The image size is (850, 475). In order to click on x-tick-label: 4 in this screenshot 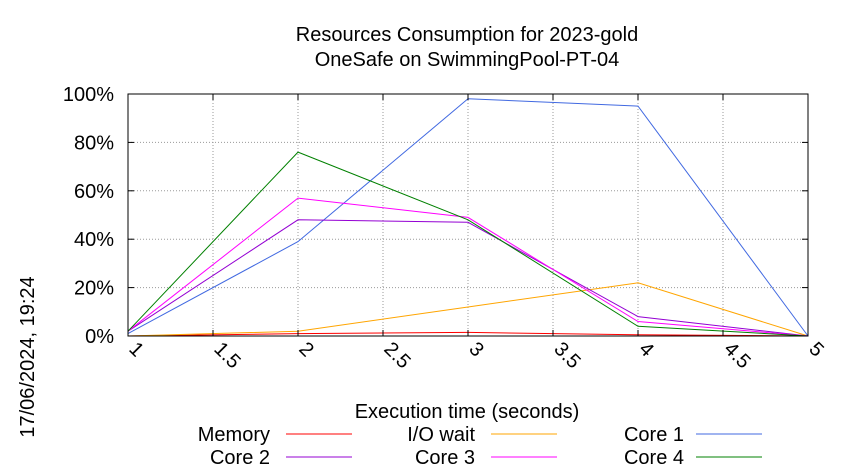, I will do `click(645, 349)`.